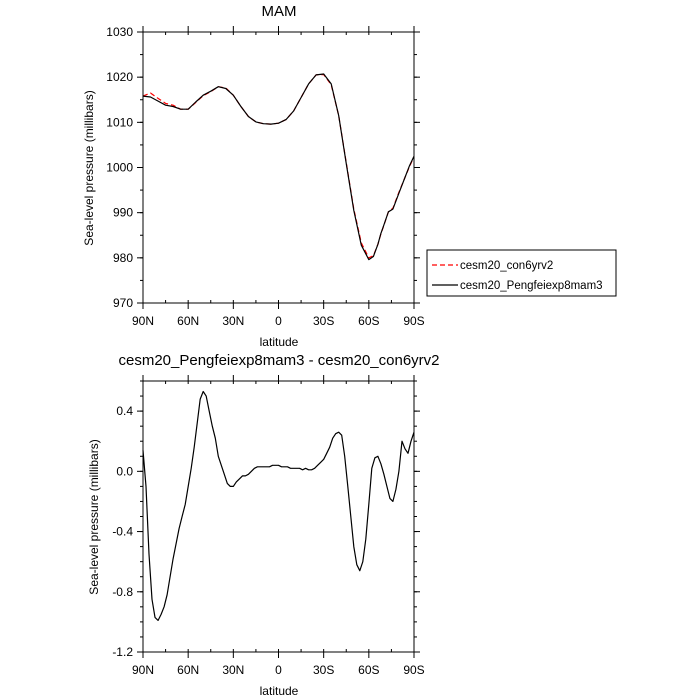 This screenshot has width=700, height=700. I want to click on bottom-x-tick-label: 0, so click(278, 670).